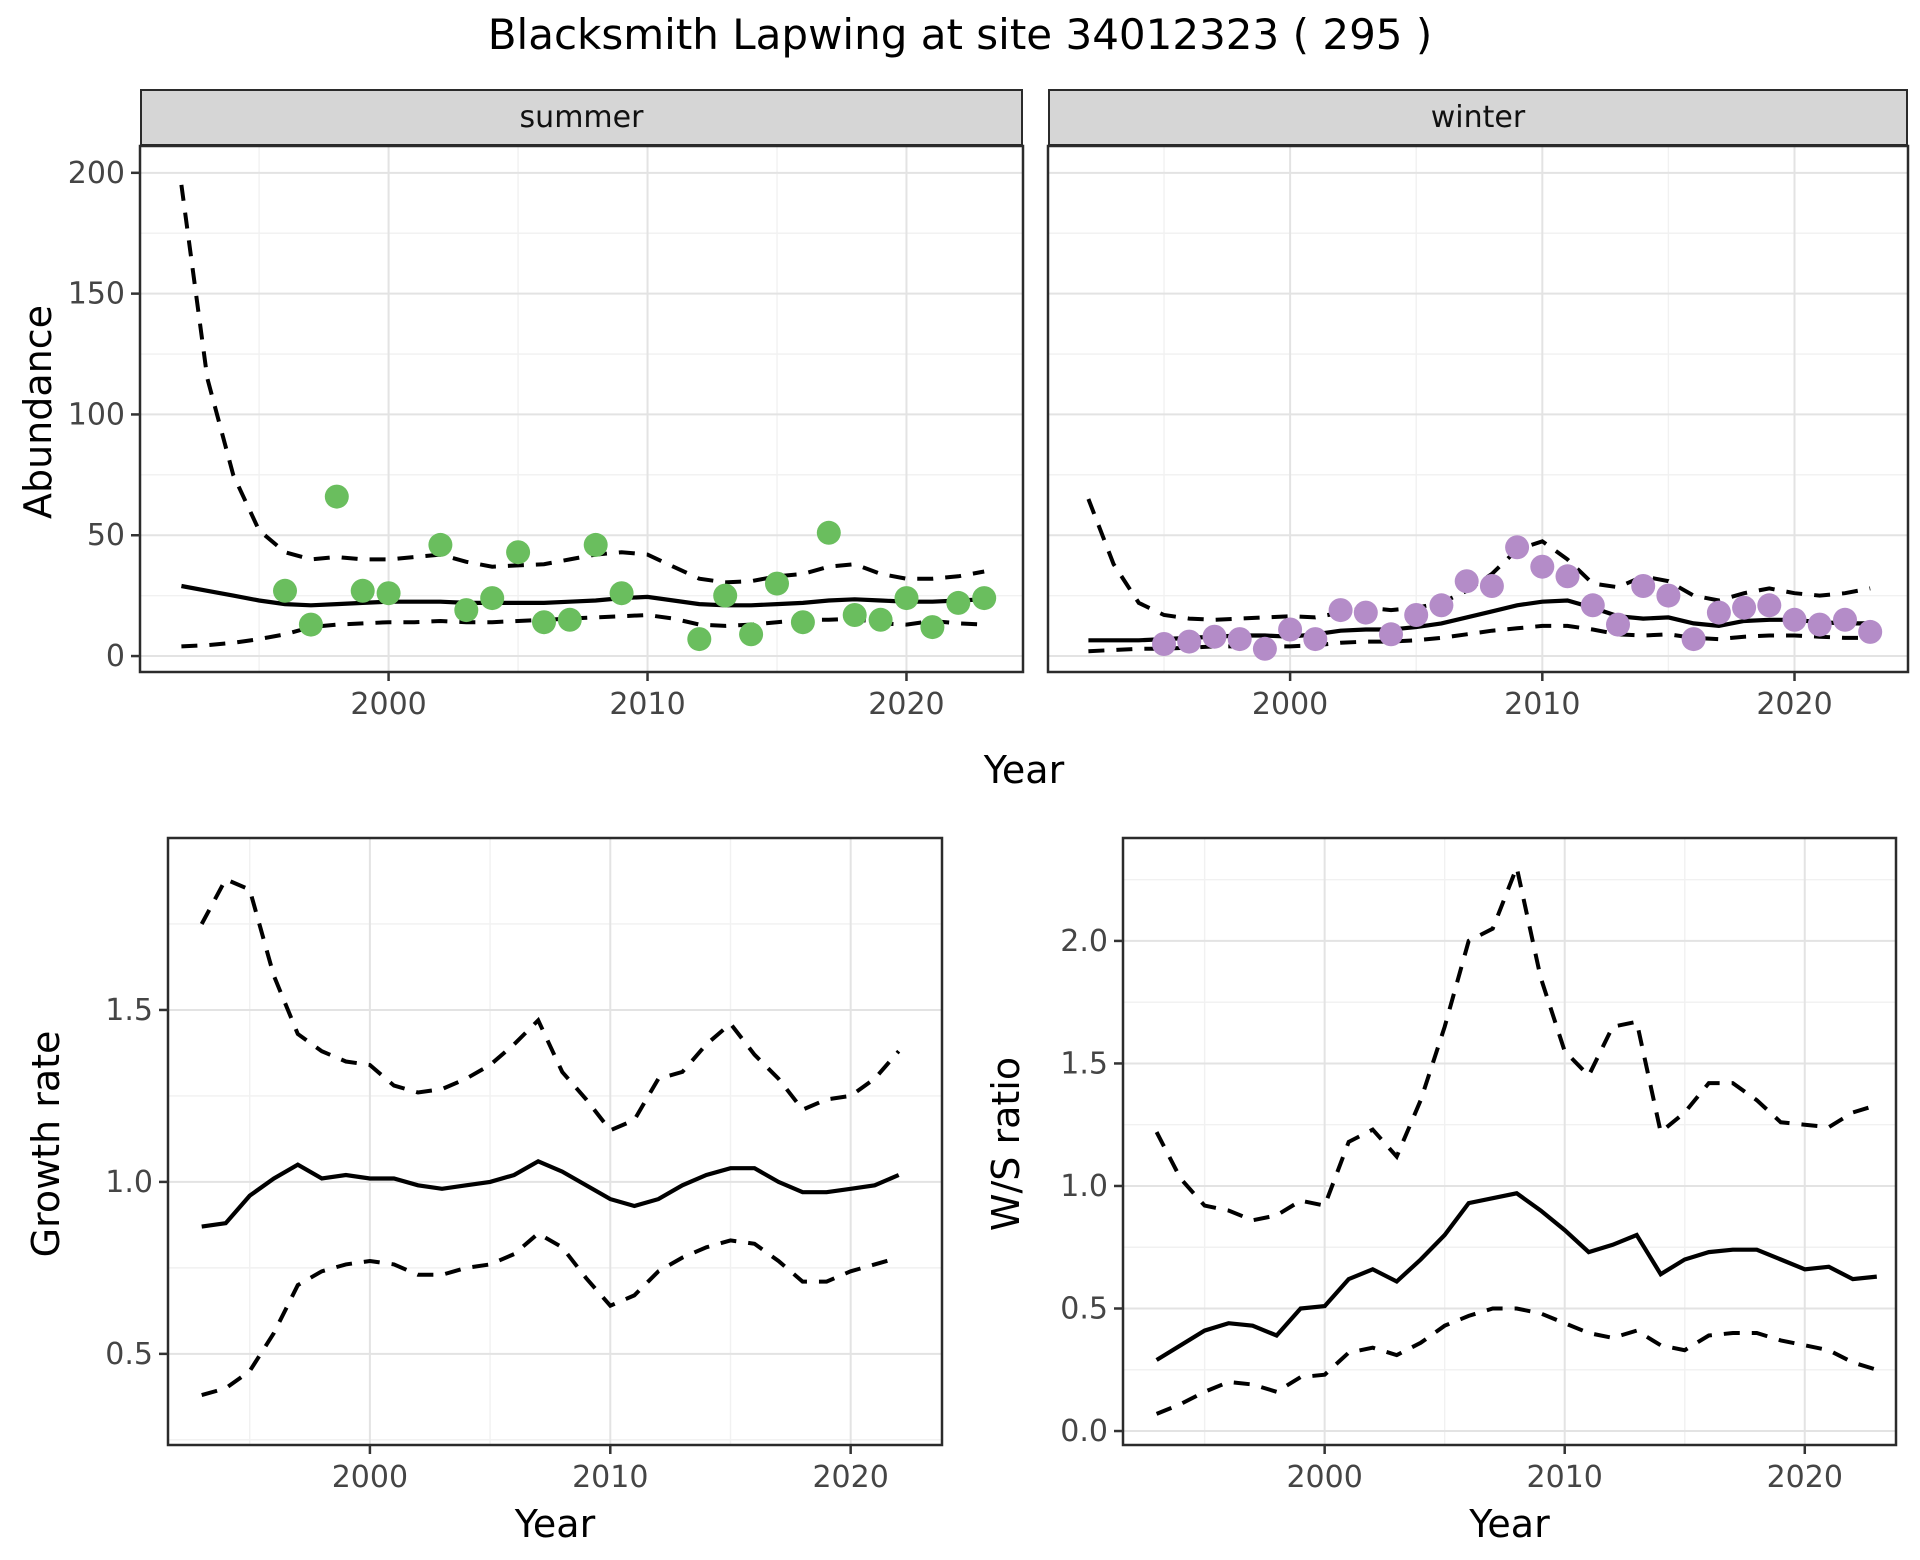  What do you see at coordinates (1509, 1524) in the screenshot?
I see `x-axis-title-year-ws: Year` at bounding box center [1509, 1524].